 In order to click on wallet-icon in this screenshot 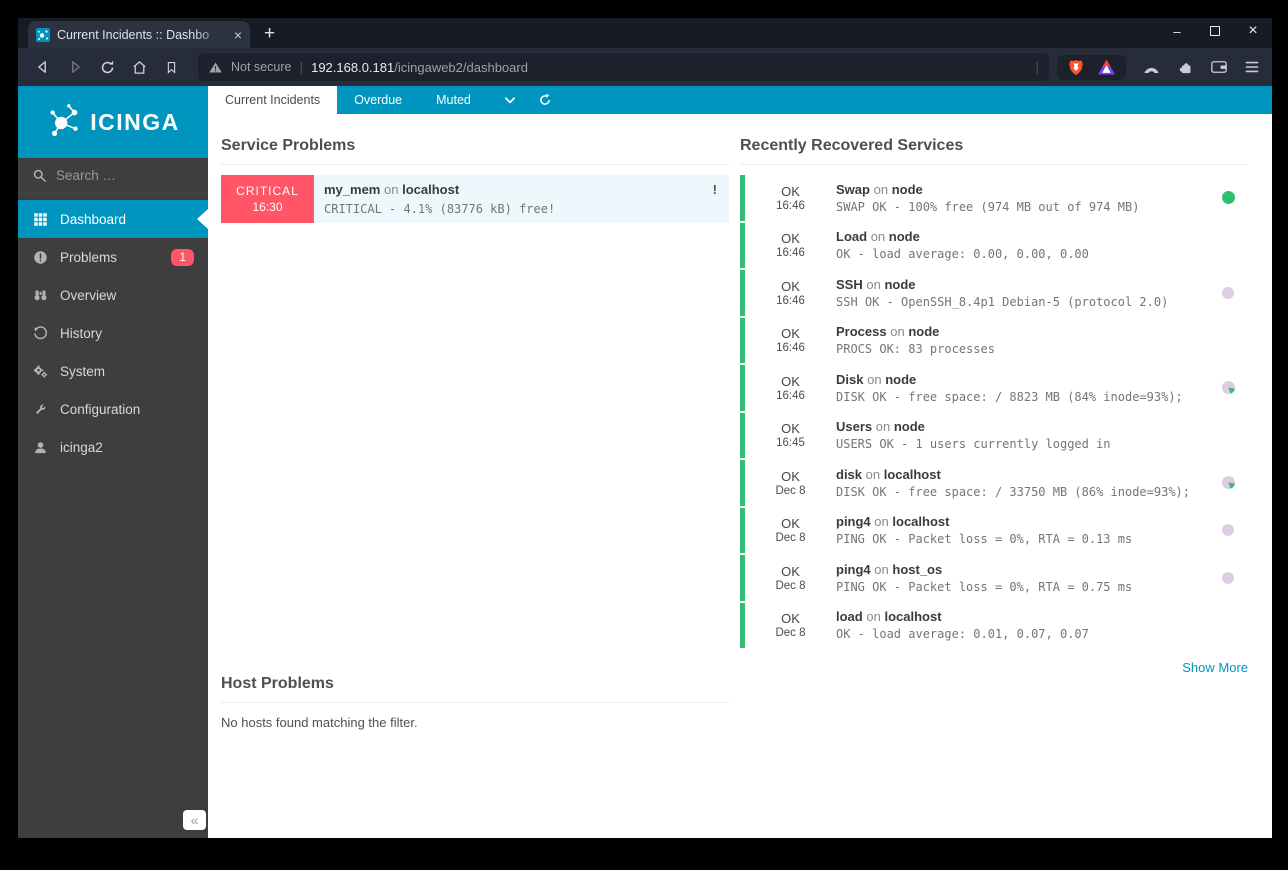, I will do `click(1219, 67)`.